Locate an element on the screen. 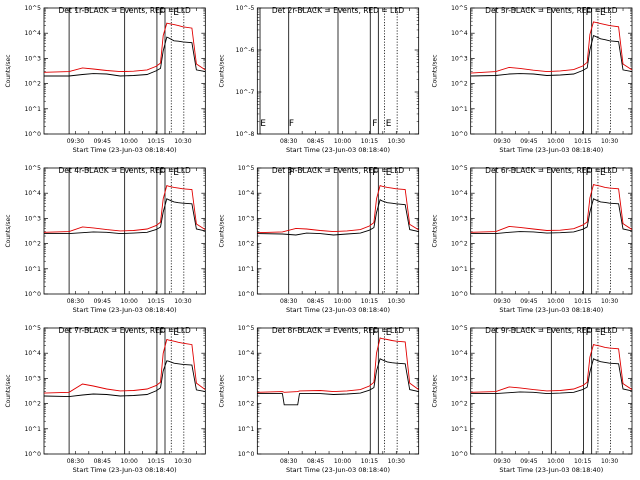 This screenshot has width=640, height=480. y-tick-label: 10^-6 is located at coordinates (245, 50).